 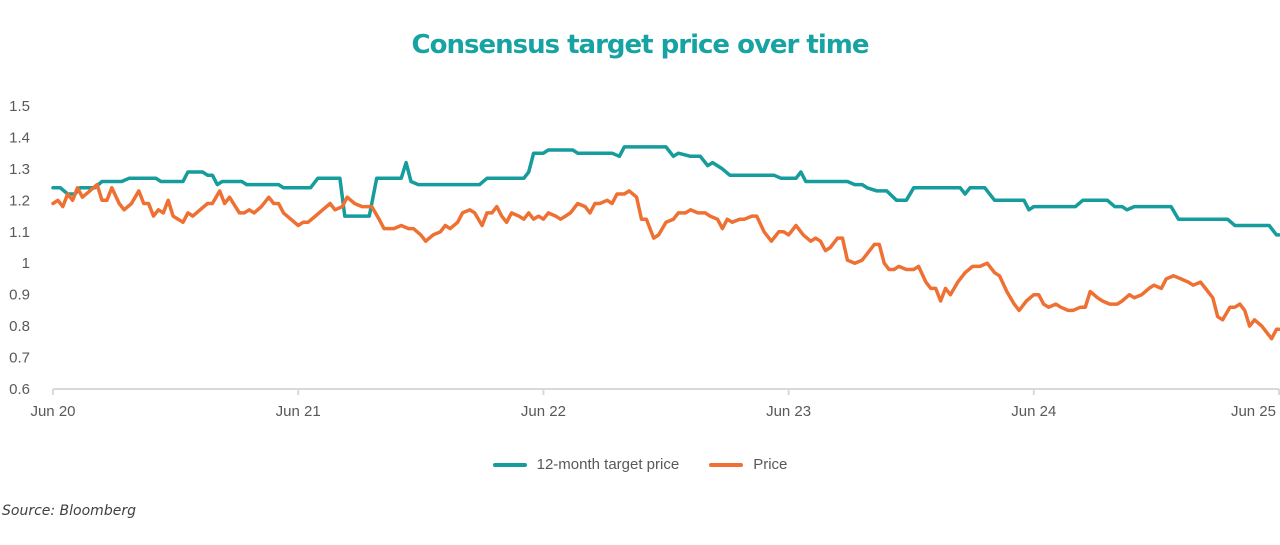 What do you see at coordinates (726, 464) in the screenshot?
I see `legend-swatch-price` at bounding box center [726, 464].